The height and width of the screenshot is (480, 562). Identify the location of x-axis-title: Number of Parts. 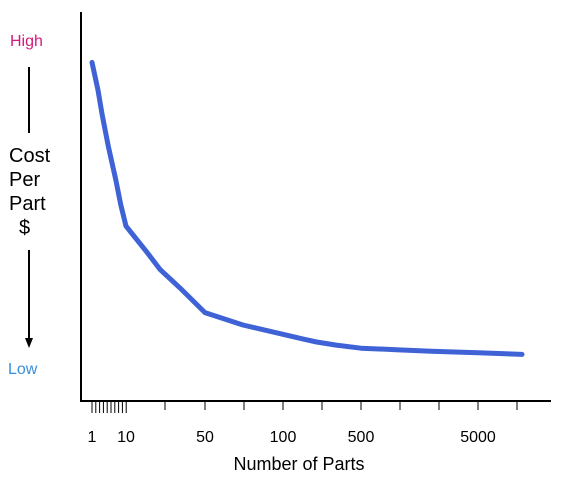
(298, 464).